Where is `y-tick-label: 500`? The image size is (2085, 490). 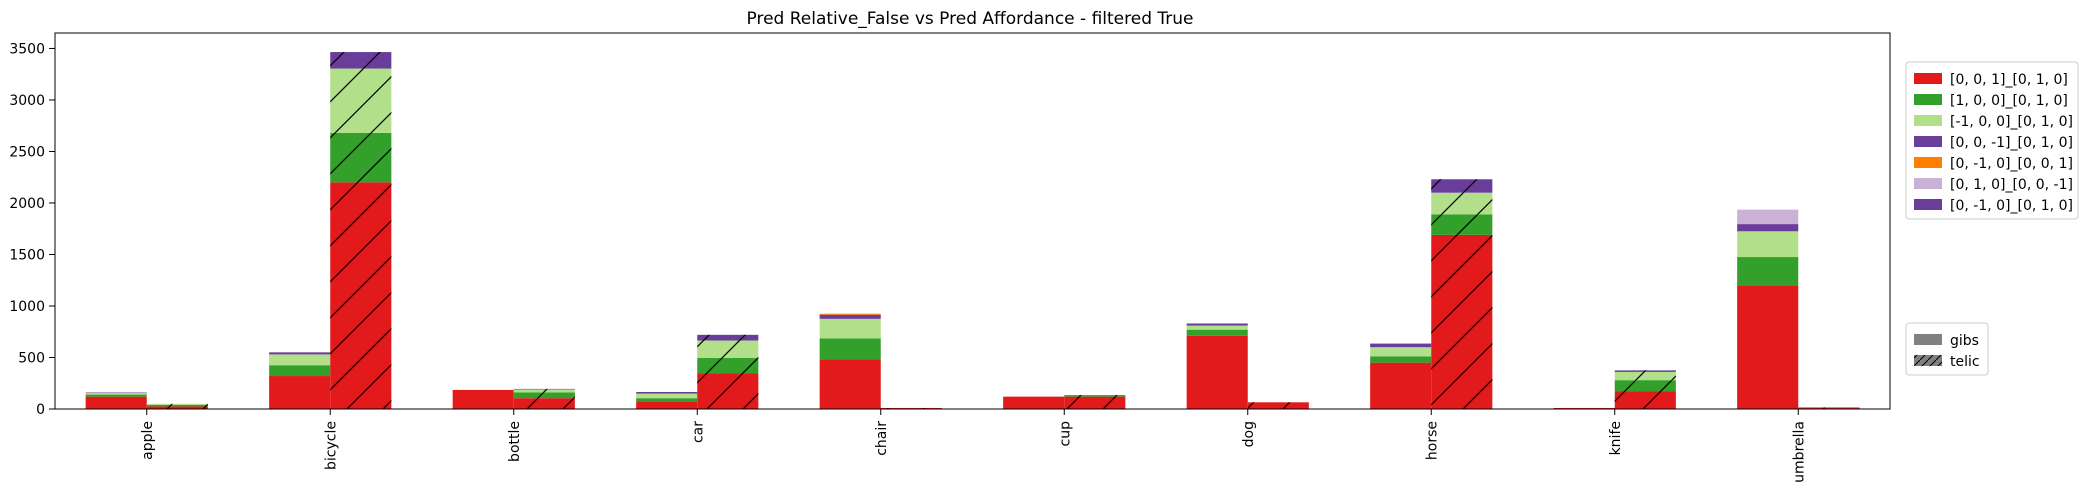
y-tick-label: 500 is located at coordinates (31, 358).